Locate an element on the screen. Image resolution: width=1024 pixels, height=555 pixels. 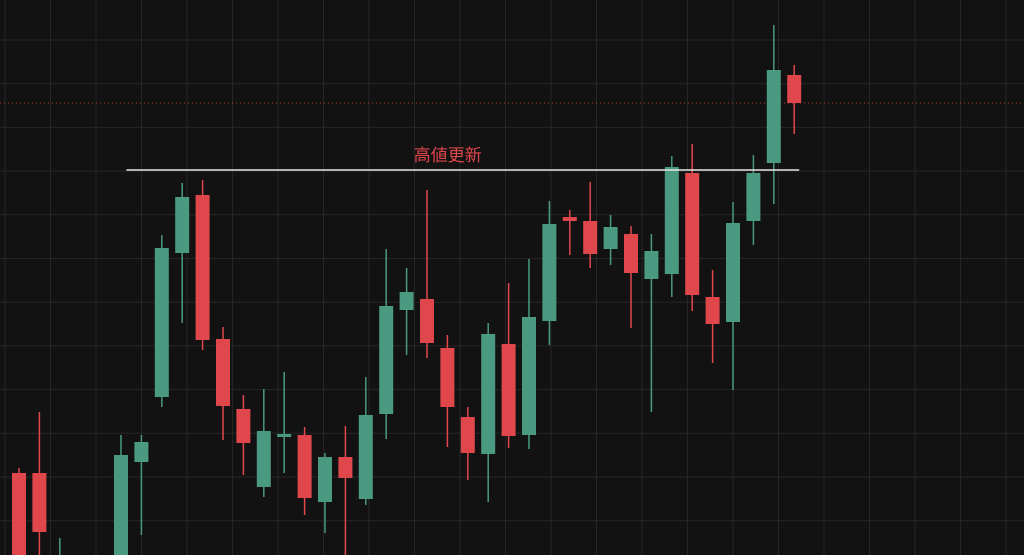
annotation-label: 高値更新 is located at coordinates (448, 156).